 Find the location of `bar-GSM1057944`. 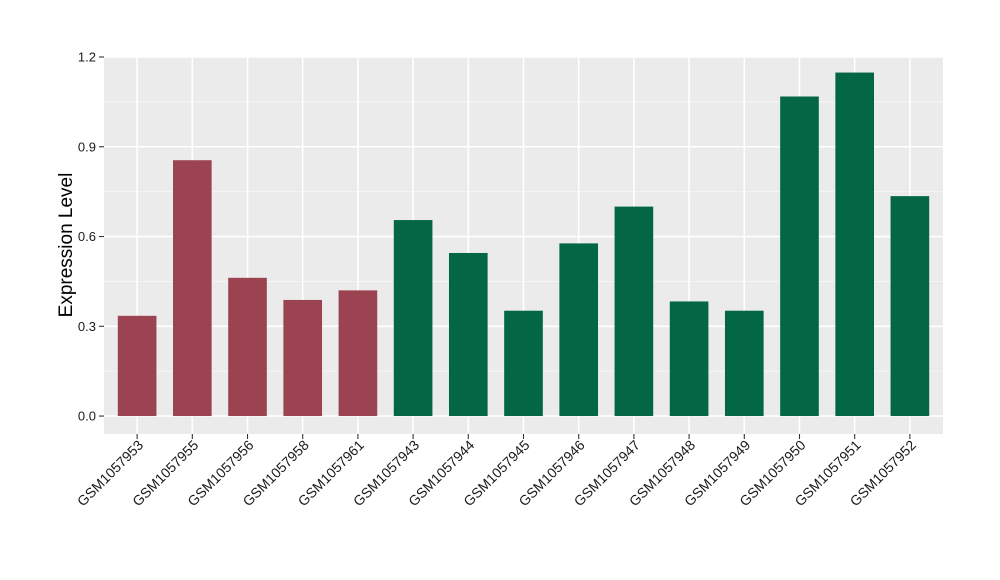

bar-GSM1057944 is located at coordinates (468, 334).